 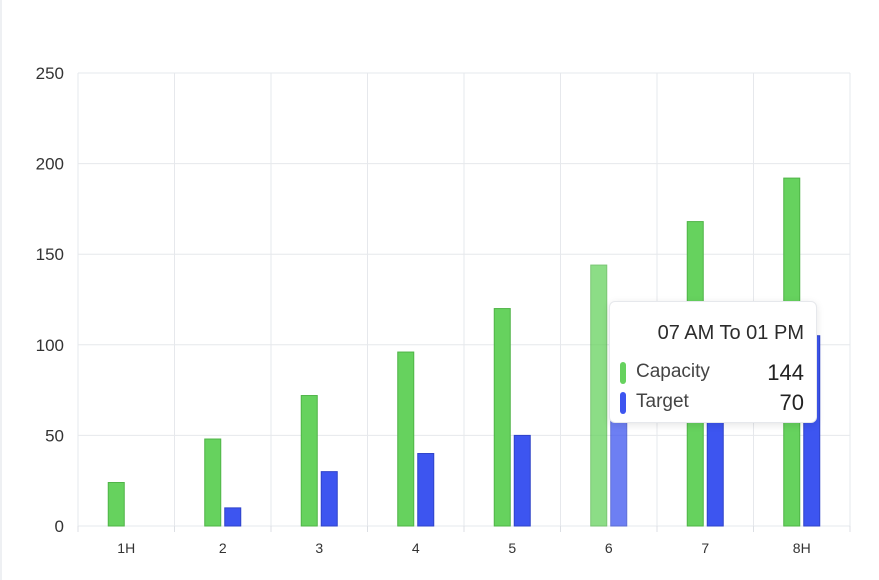 What do you see at coordinates (705, 548) in the screenshot?
I see `x-tick-label: 7` at bounding box center [705, 548].